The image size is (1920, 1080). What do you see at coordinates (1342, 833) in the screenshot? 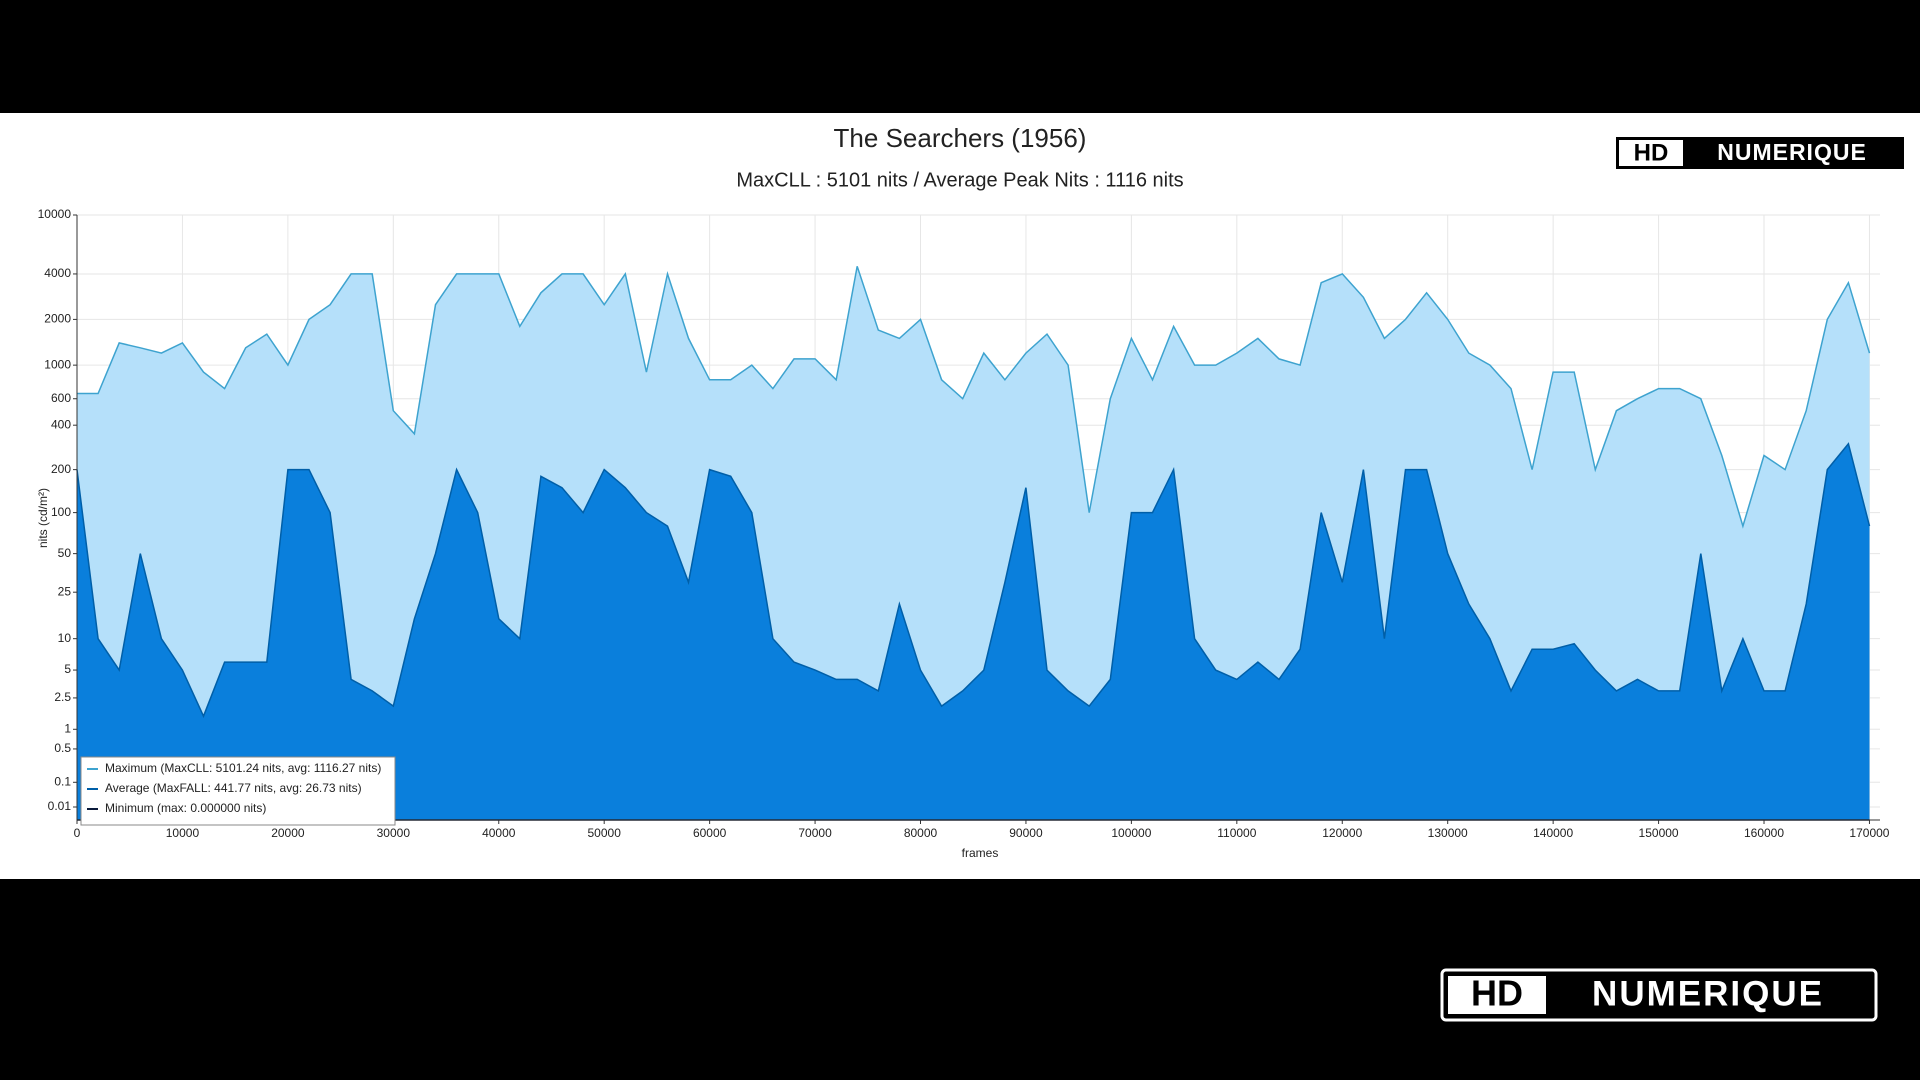
I see `x-tick-label: 120000` at bounding box center [1342, 833].